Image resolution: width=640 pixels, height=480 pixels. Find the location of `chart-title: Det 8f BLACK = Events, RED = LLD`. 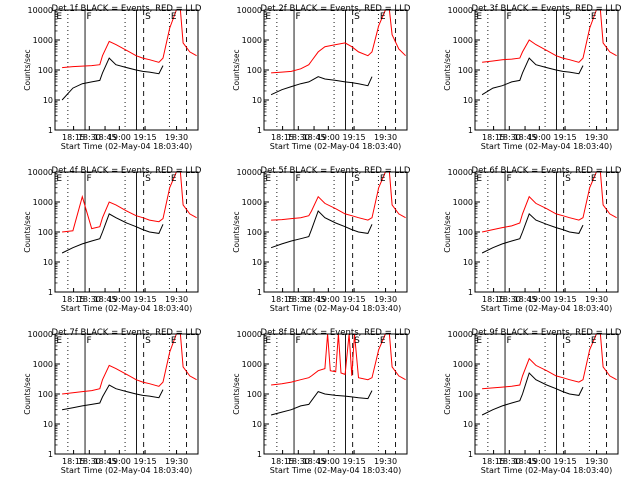

chart-title: Det 8f BLACK = Events, RED = LLD is located at coordinates (336, 333).